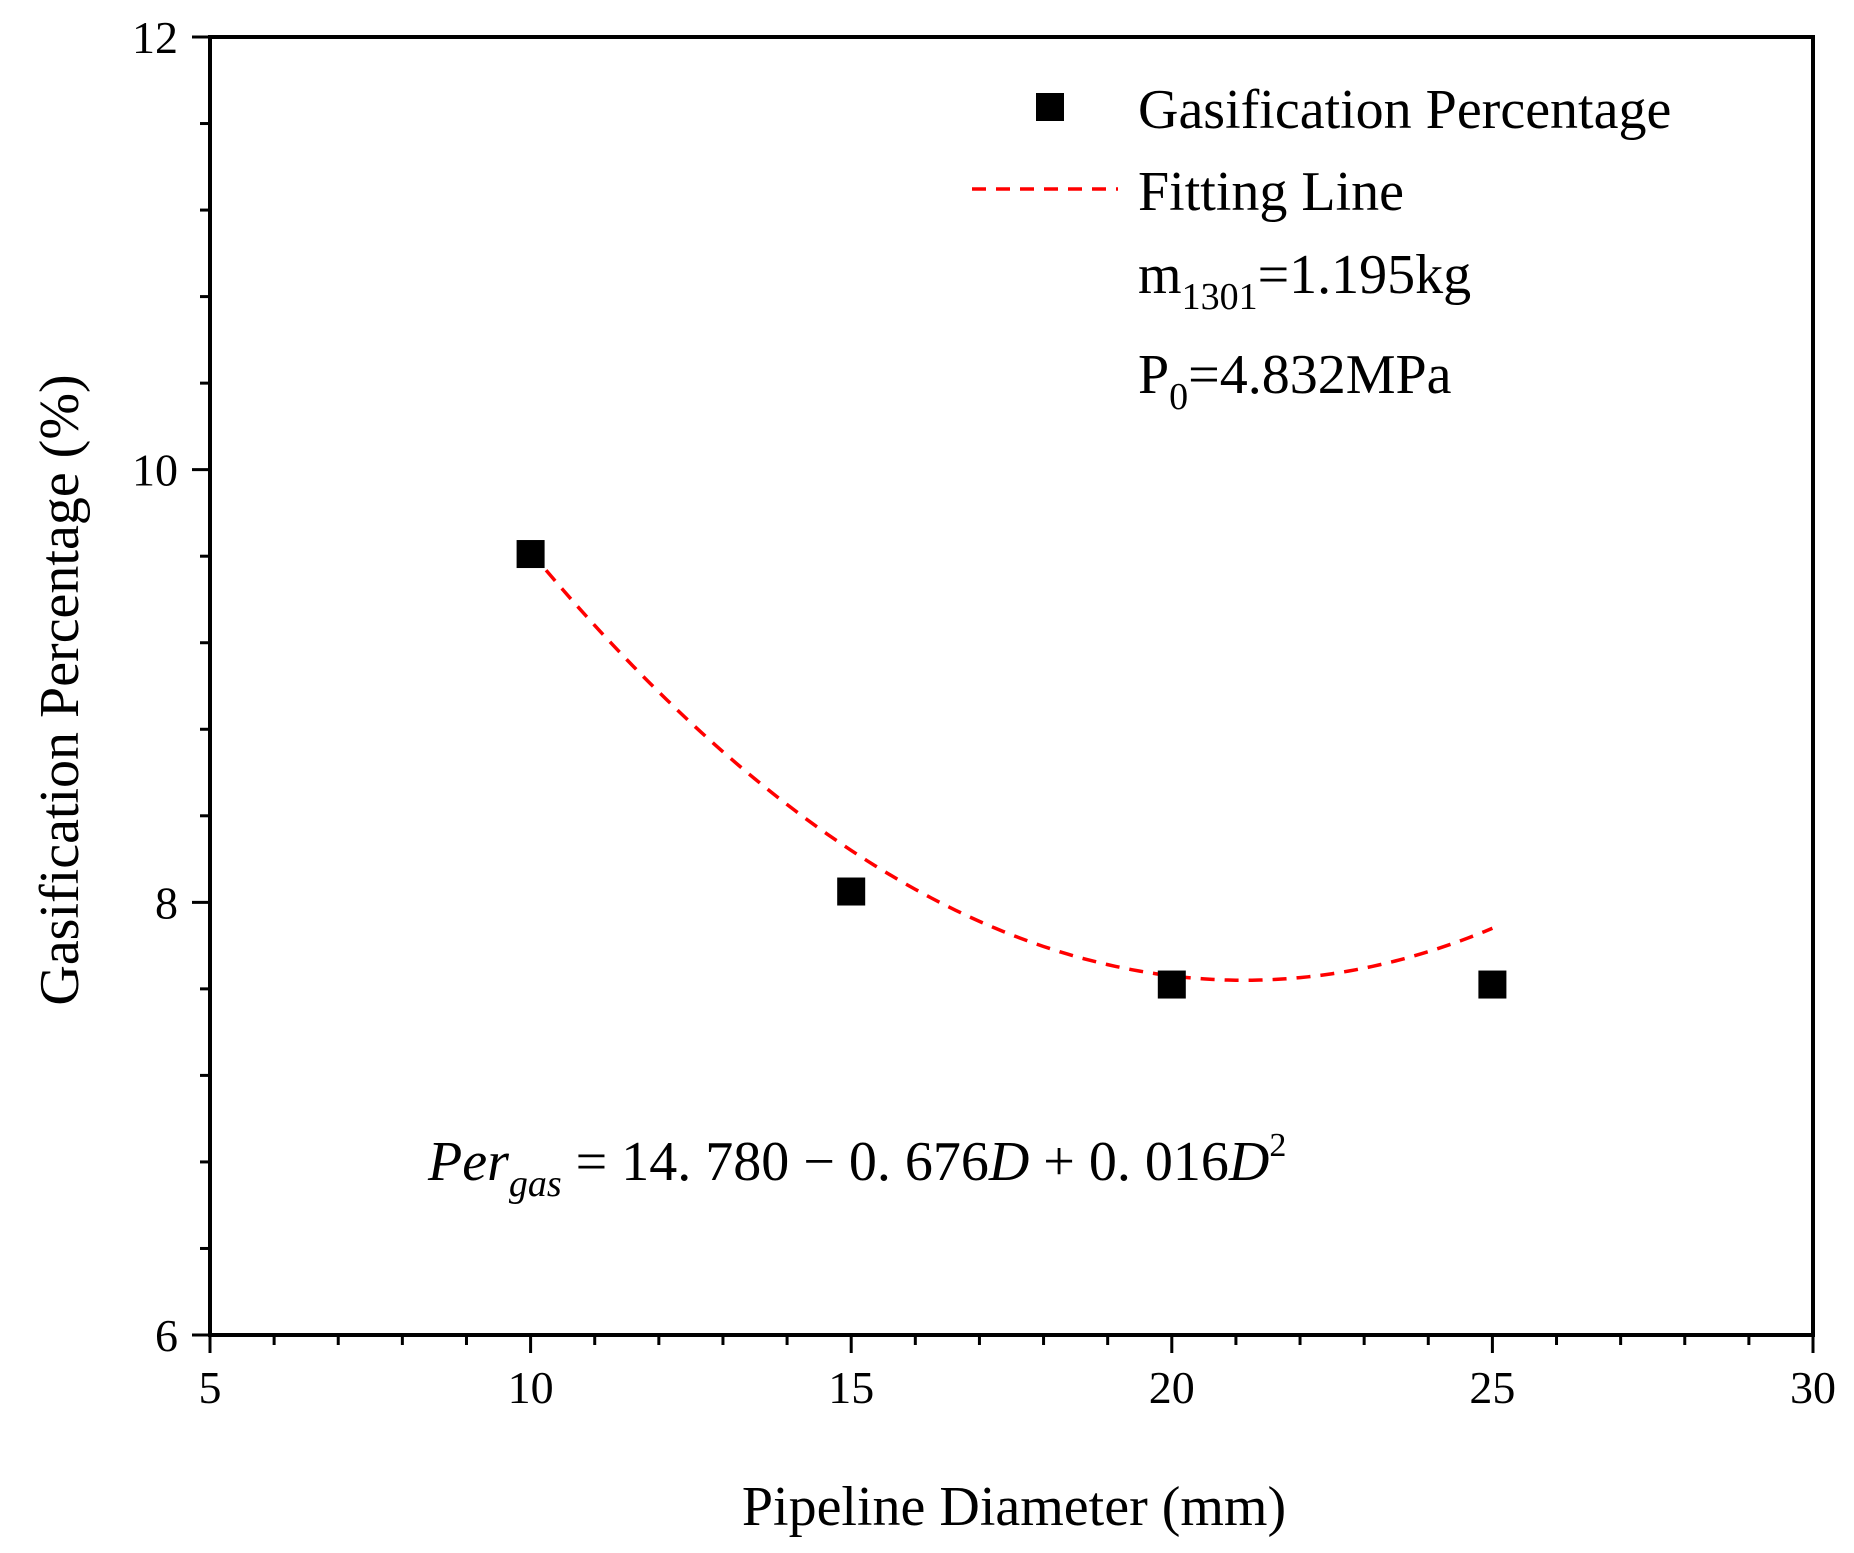 This screenshot has height=1553, width=1854. What do you see at coordinates (1172, 1387) in the screenshot?
I see `x-tick-label: 20` at bounding box center [1172, 1387].